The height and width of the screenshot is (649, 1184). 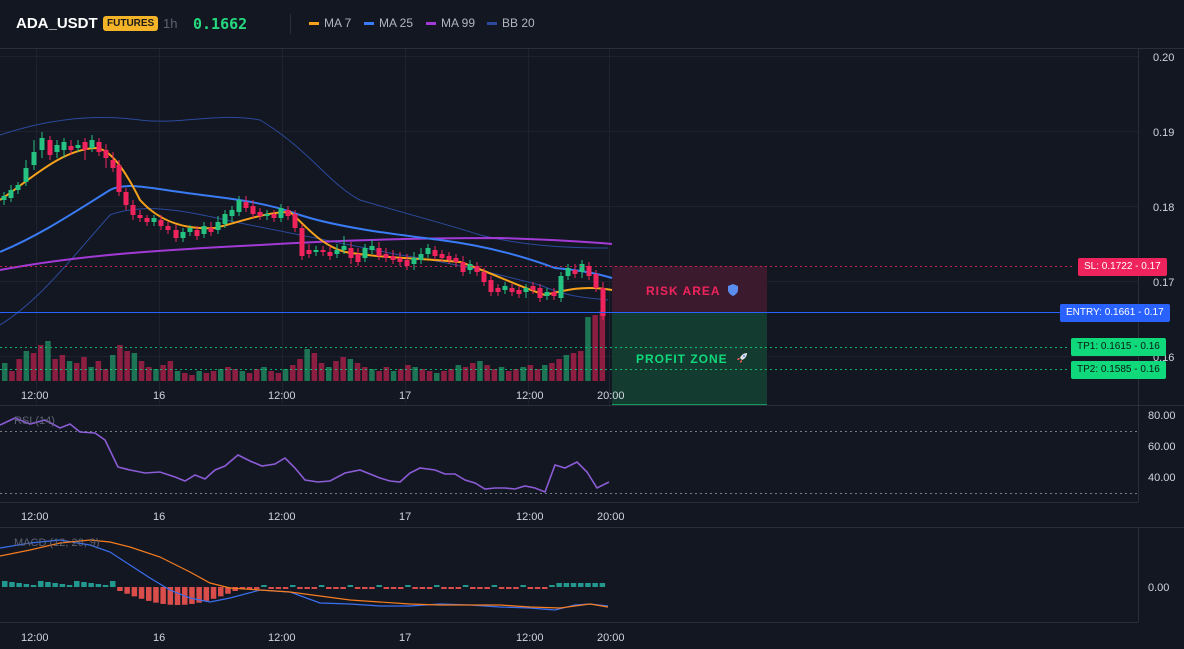 What do you see at coordinates (338, 23) in the screenshot?
I see `legend-label: MA 7` at bounding box center [338, 23].